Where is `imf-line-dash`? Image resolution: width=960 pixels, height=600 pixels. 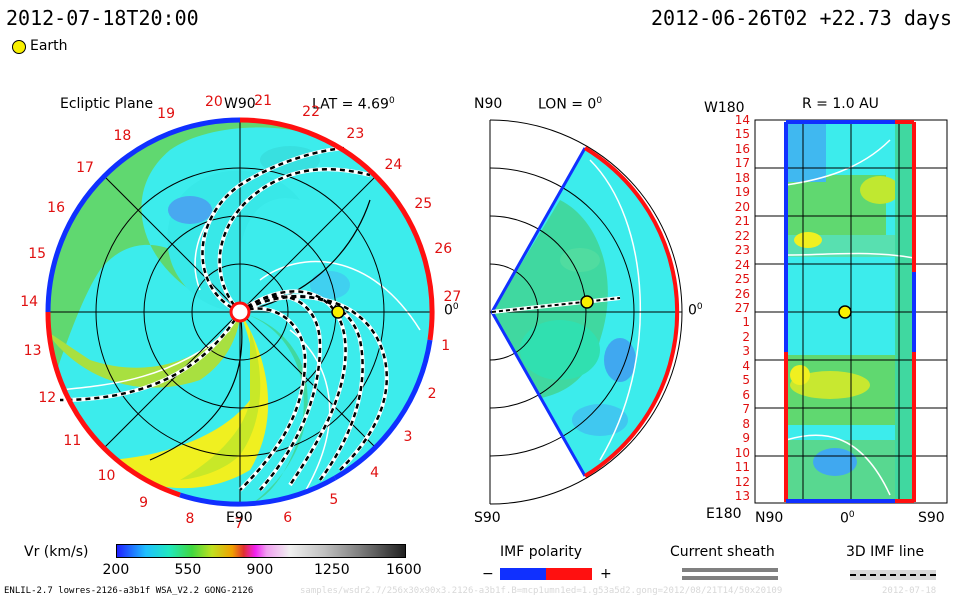 imf-line-dash is located at coordinates (893, 575).